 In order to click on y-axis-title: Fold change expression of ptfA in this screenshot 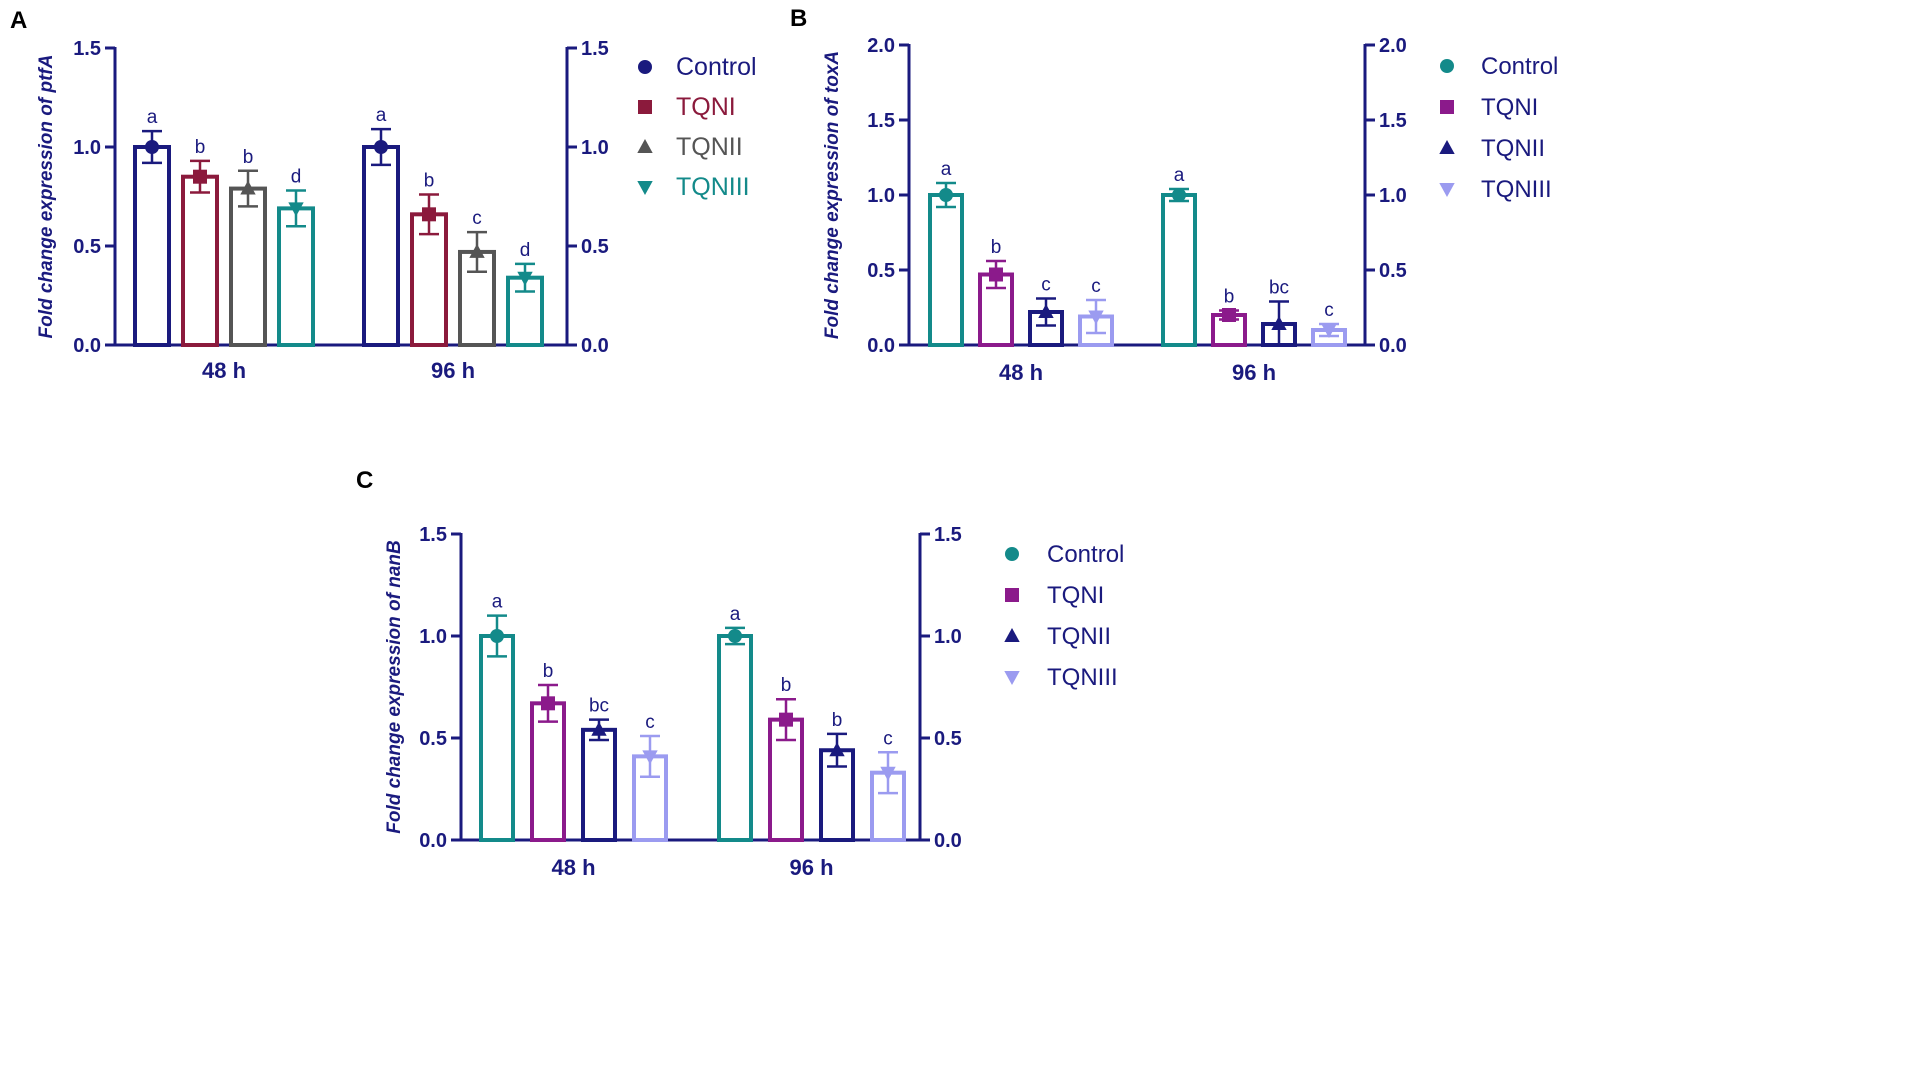, I will do `click(46, 197)`.